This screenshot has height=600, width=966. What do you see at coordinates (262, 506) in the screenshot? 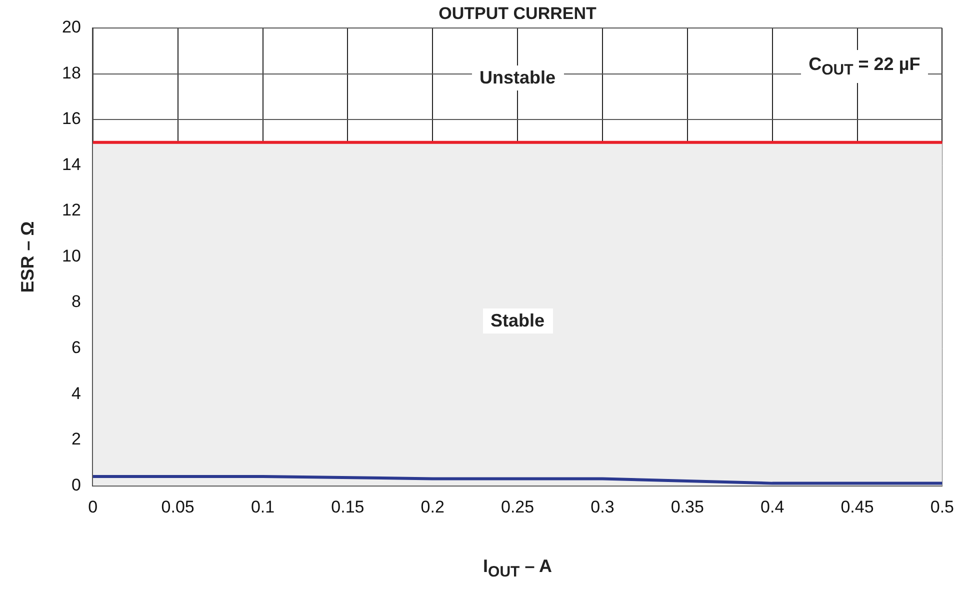
I see `x-tick-label: 0.1` at bounding box center [262, 506].